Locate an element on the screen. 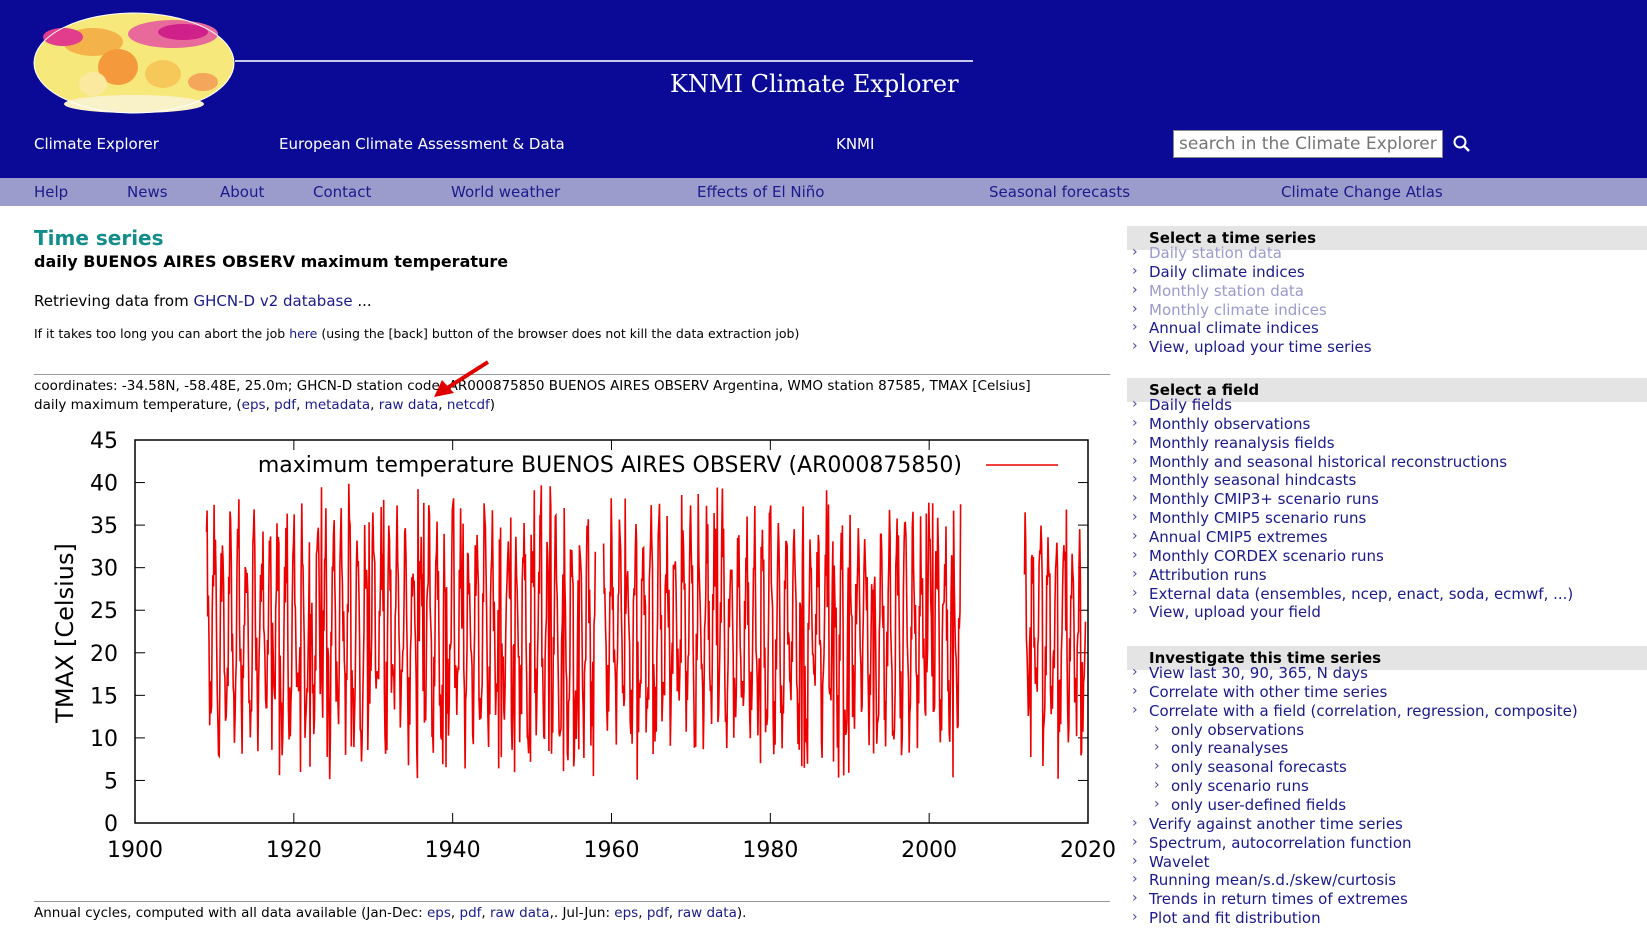 This screenshot has height=930, width=1647. sidebar-item: › Daily climate indices is located at coordinates (1218, 271).